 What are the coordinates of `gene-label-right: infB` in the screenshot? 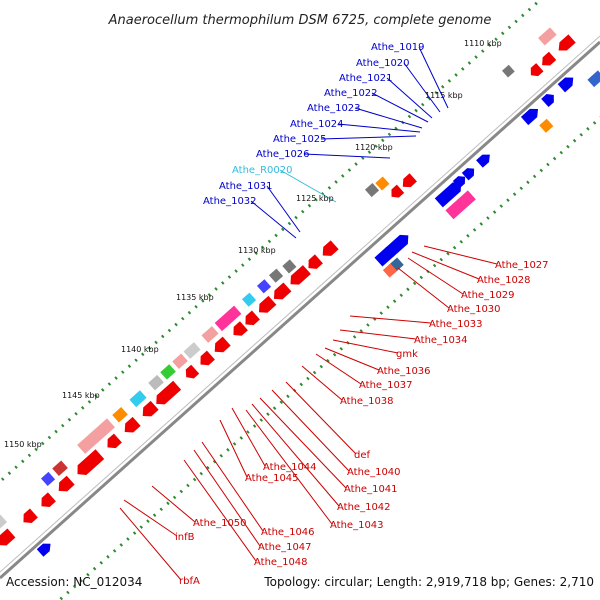 It's located at (185, 537).